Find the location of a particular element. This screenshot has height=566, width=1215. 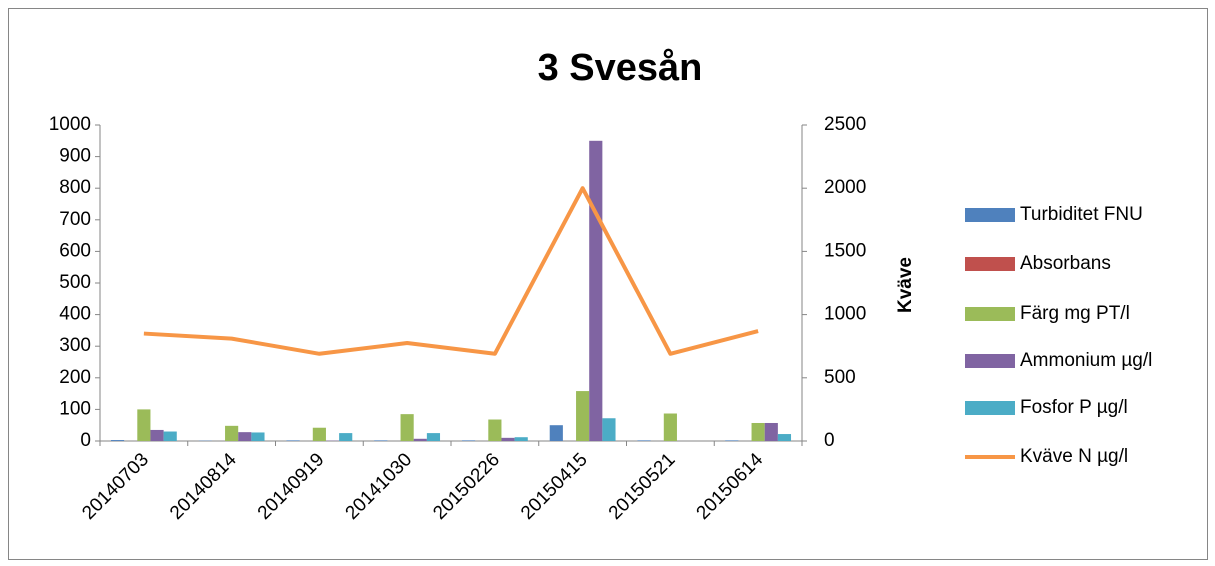

y2-tick-label: 0 is located at coordinates (829, 440).